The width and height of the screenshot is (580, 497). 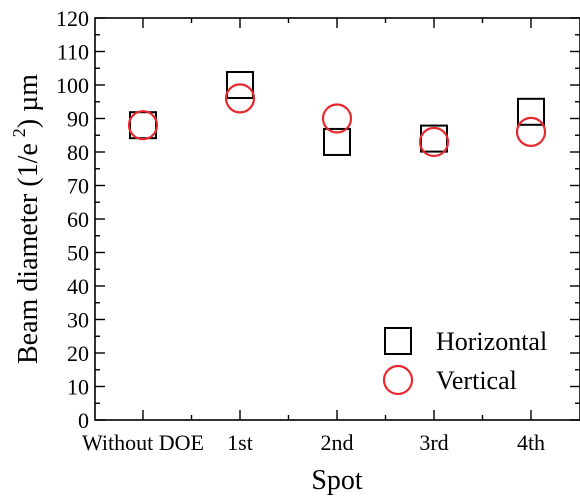 What do you see at coordinates (476, 380) in the screenshot?
I see `legend-label: Vertical` at bounding box center [476, 380].